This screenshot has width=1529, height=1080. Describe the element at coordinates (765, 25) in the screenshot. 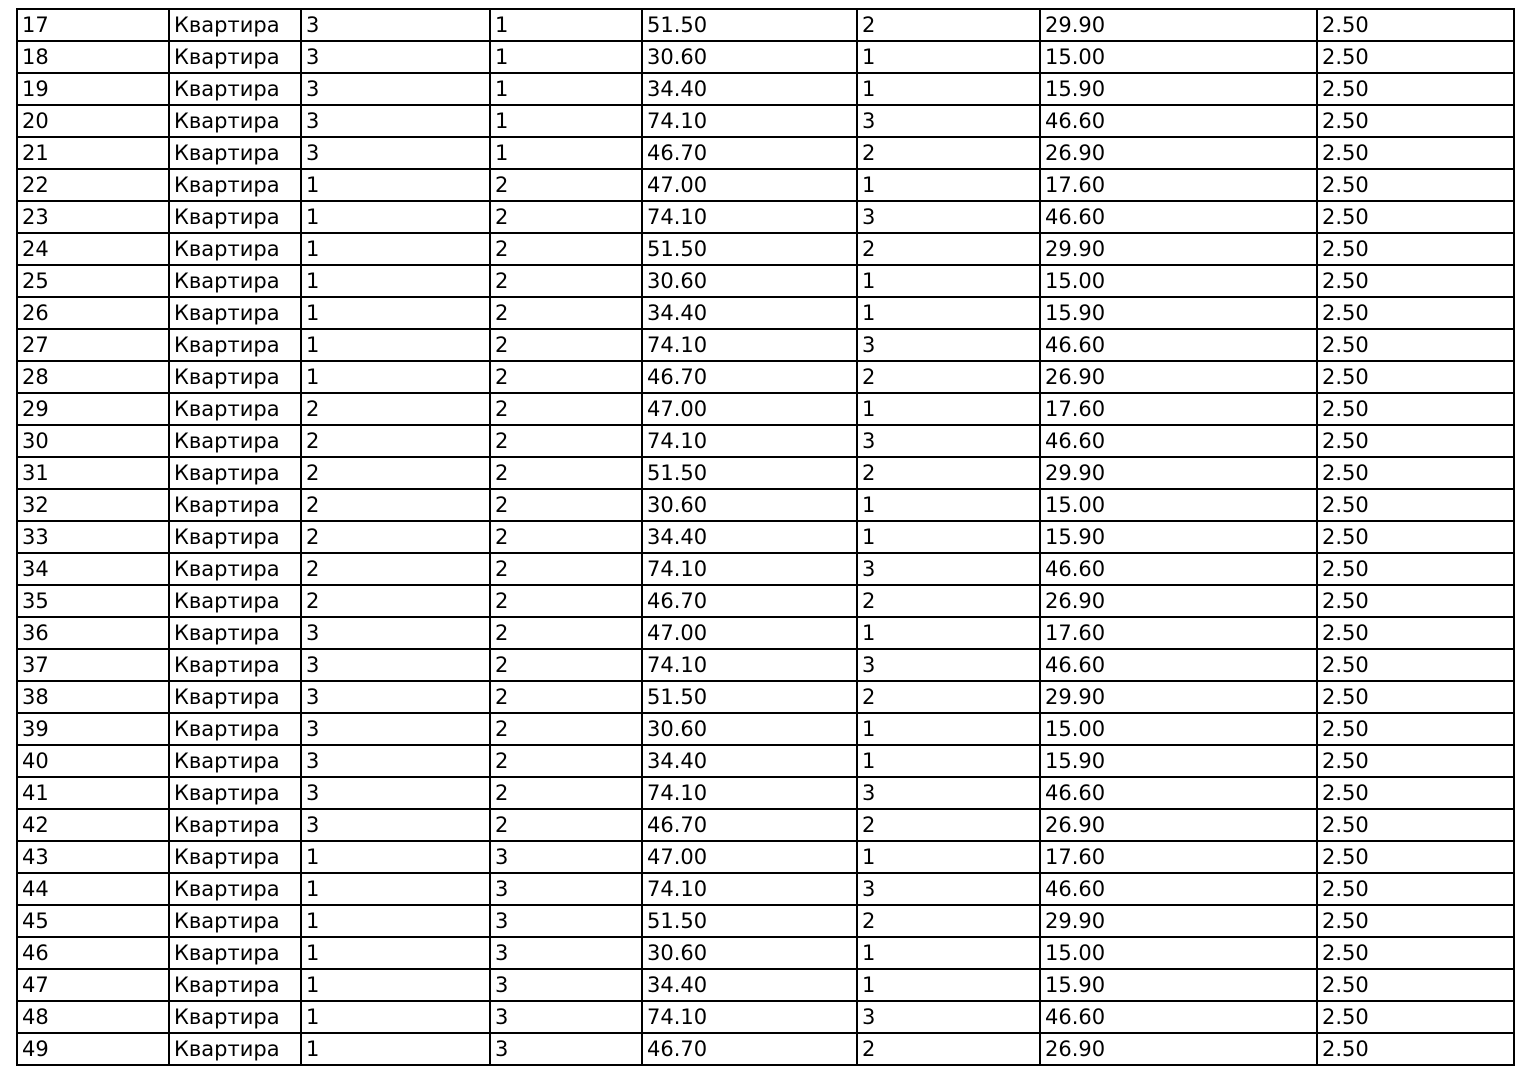

I see `table-row: 17 Квартира 3 1 51.50 2 29.90 2.50` at that location.